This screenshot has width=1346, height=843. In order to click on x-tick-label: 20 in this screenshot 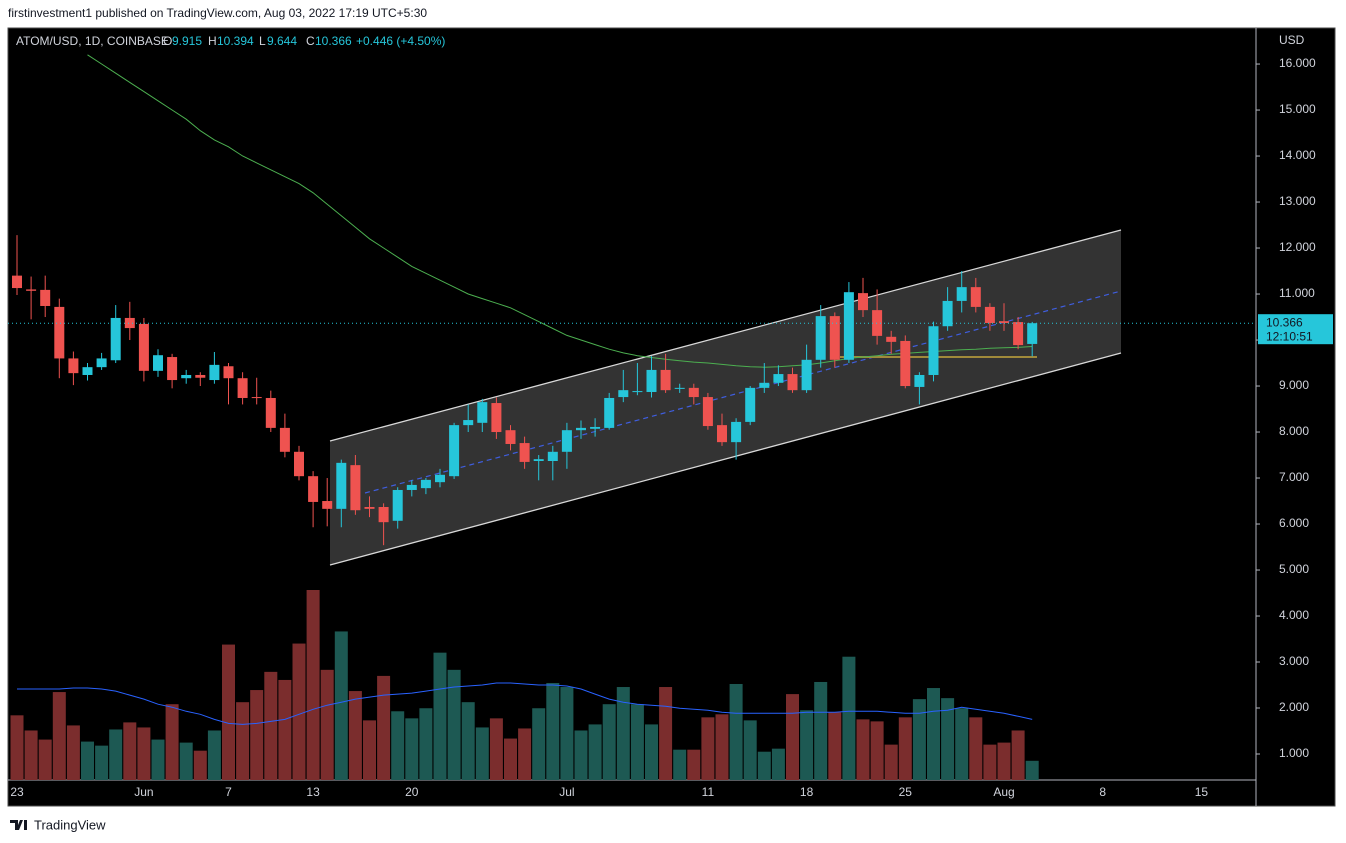, I will do `click(412, 792)`.